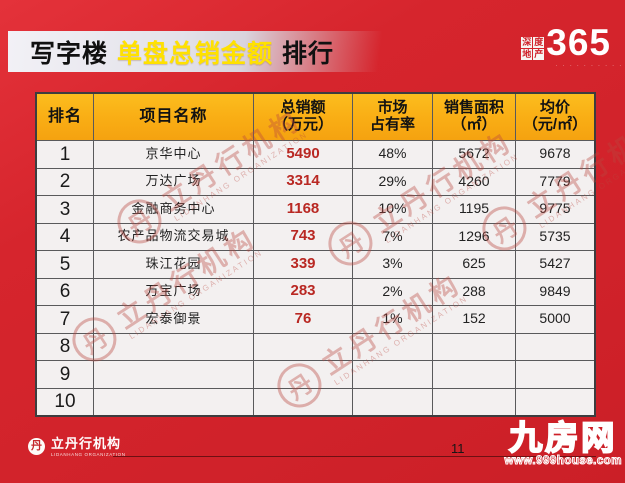 The height and width of the screenshot is (483, 625). Describe the element at coordinates (578, 42) in the screenshot. I see `brand-number: 365` at that location.